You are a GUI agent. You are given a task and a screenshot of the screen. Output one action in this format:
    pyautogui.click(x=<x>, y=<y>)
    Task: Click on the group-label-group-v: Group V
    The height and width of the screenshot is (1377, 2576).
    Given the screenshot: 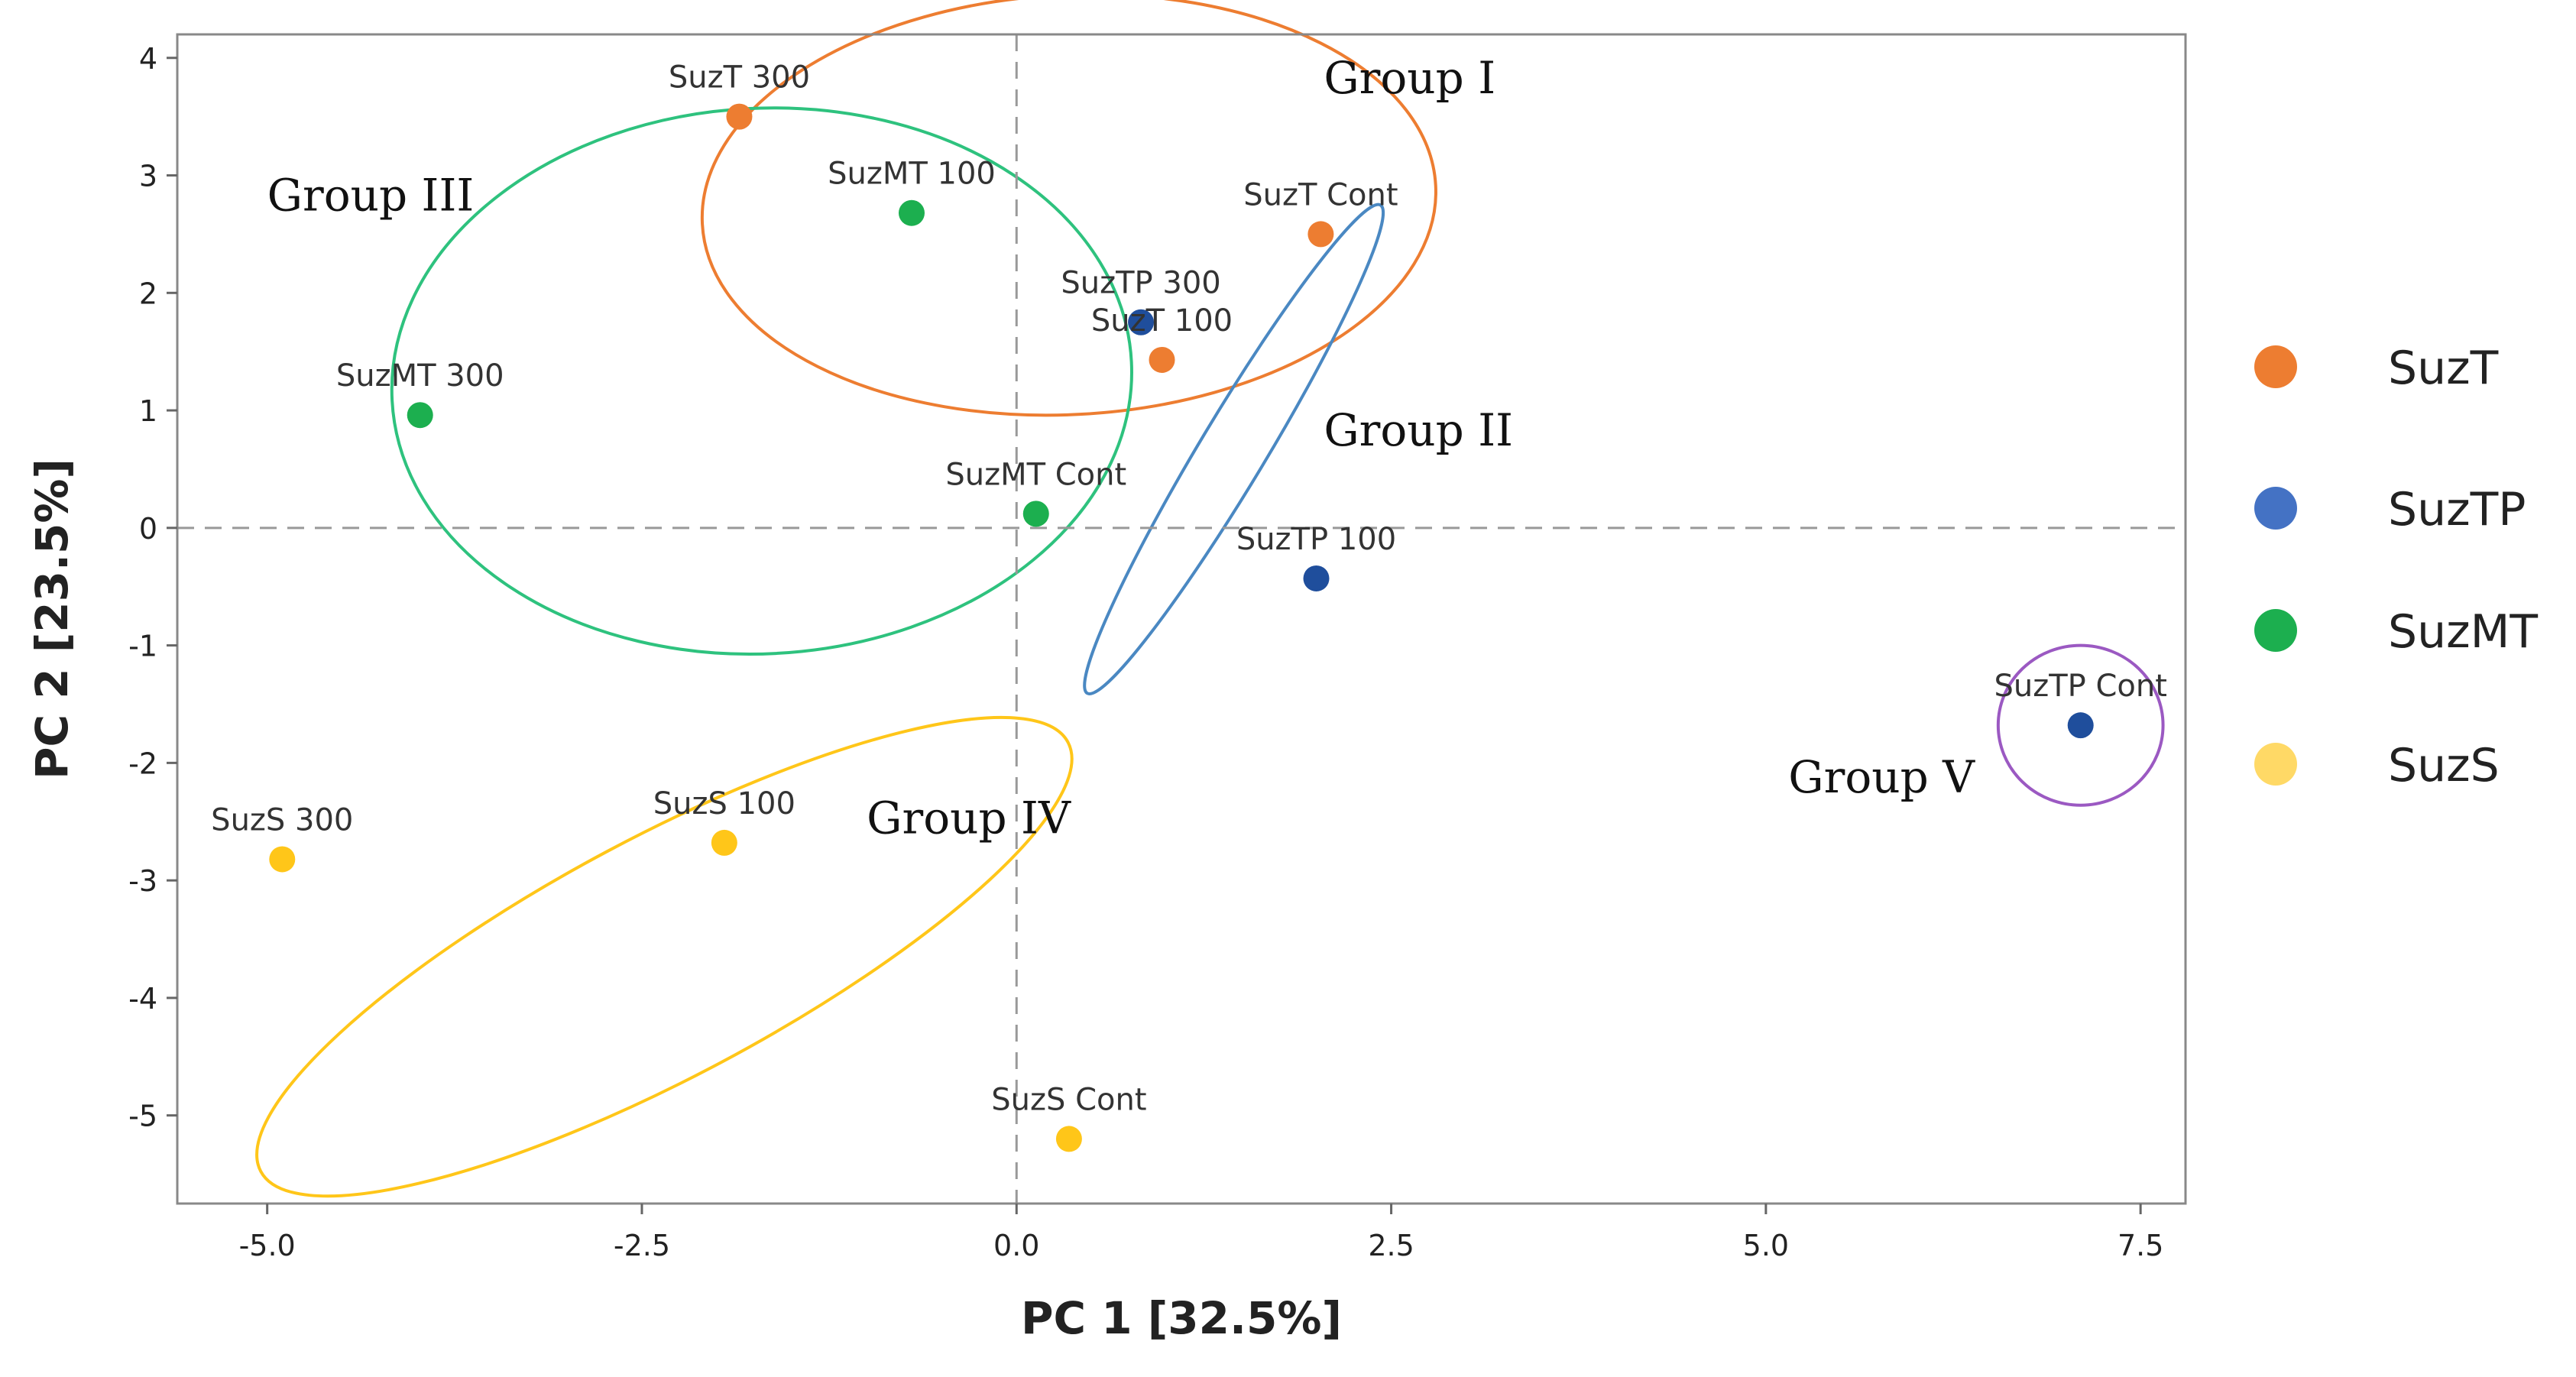 What is the action you would take?
    pyautogui.click(x=1881, y=777)
    